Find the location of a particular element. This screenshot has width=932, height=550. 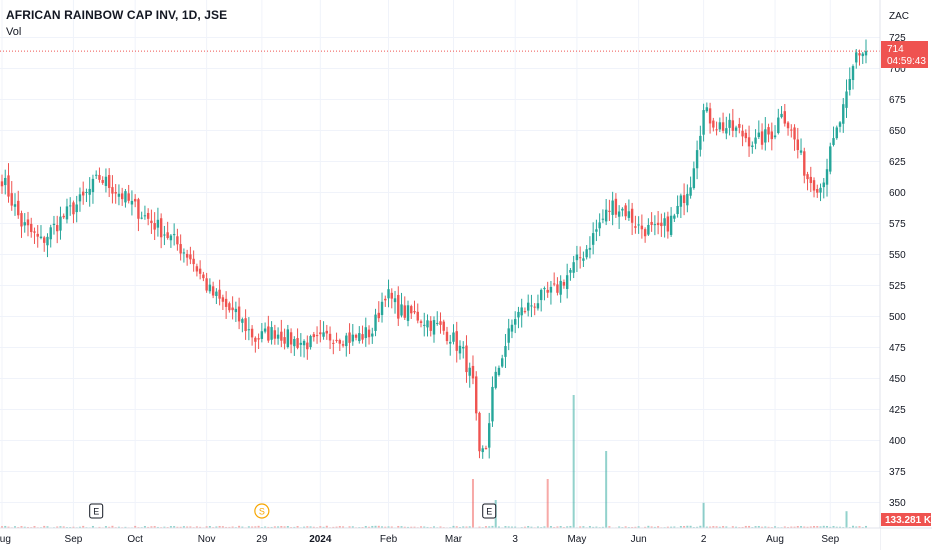

time-tick-label: 2 is located at coordinates (704, 539).